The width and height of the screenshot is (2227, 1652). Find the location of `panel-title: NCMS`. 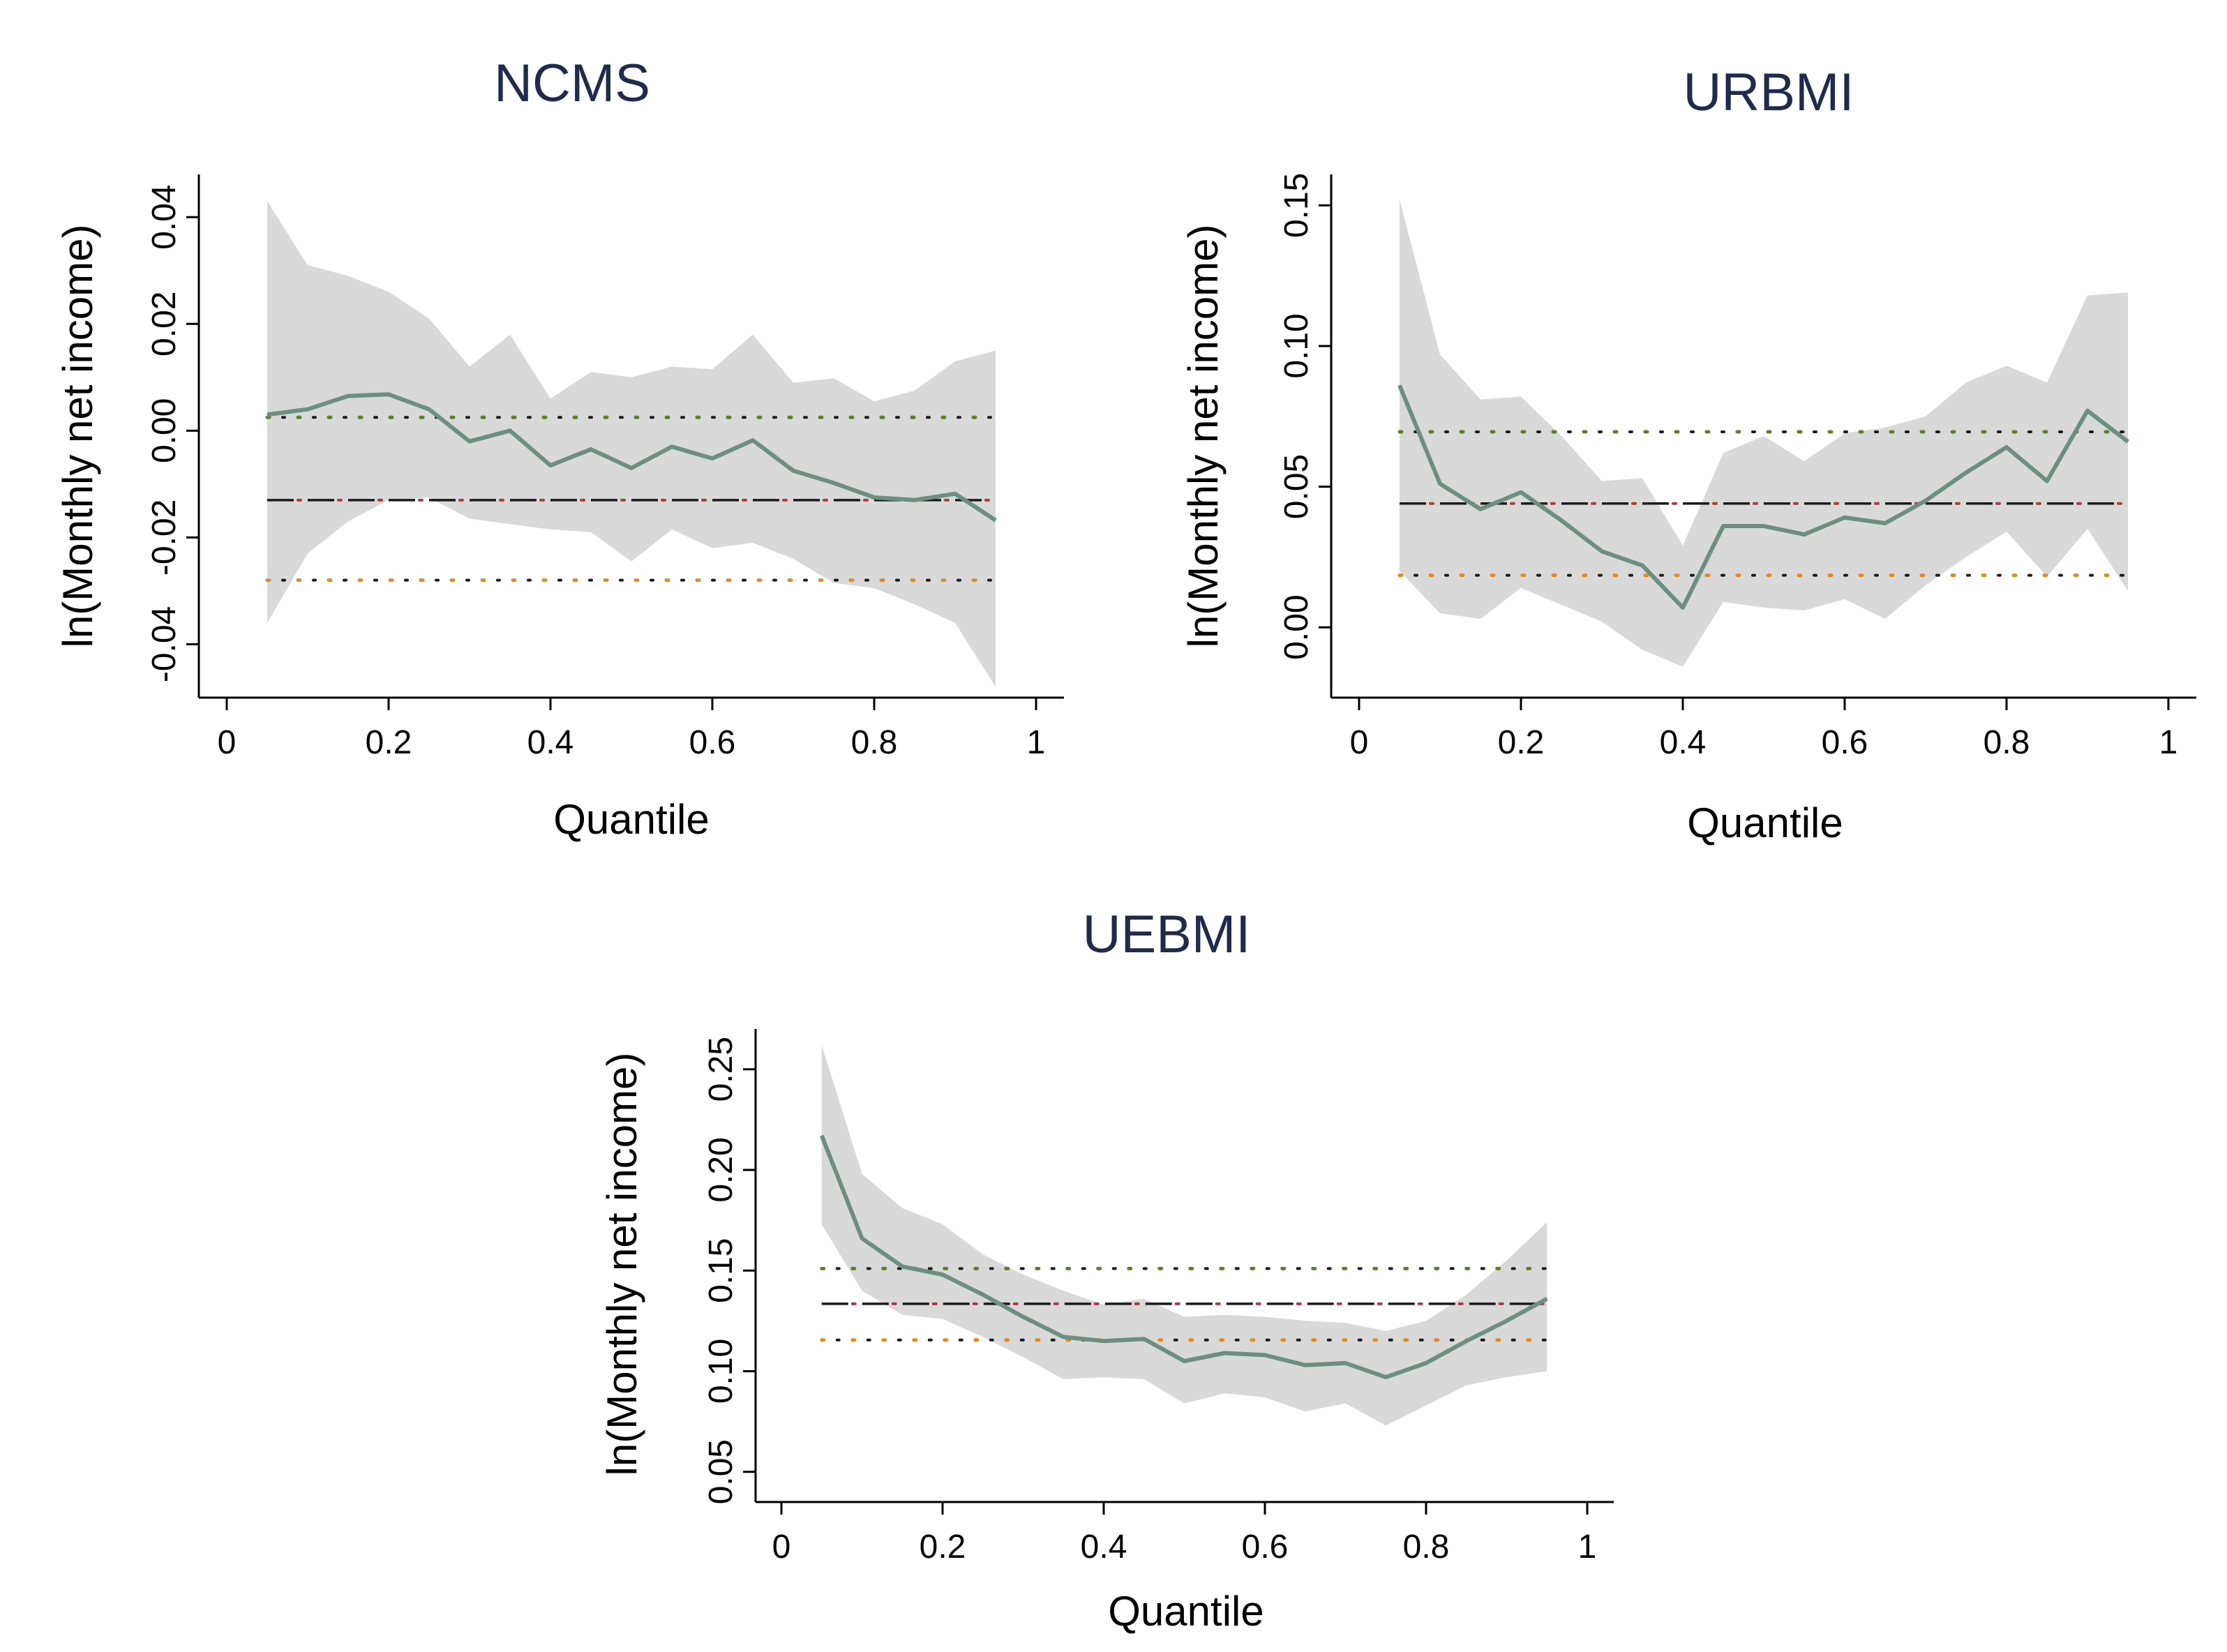

panel-title: NCMS is located at coordinates (572, 83).